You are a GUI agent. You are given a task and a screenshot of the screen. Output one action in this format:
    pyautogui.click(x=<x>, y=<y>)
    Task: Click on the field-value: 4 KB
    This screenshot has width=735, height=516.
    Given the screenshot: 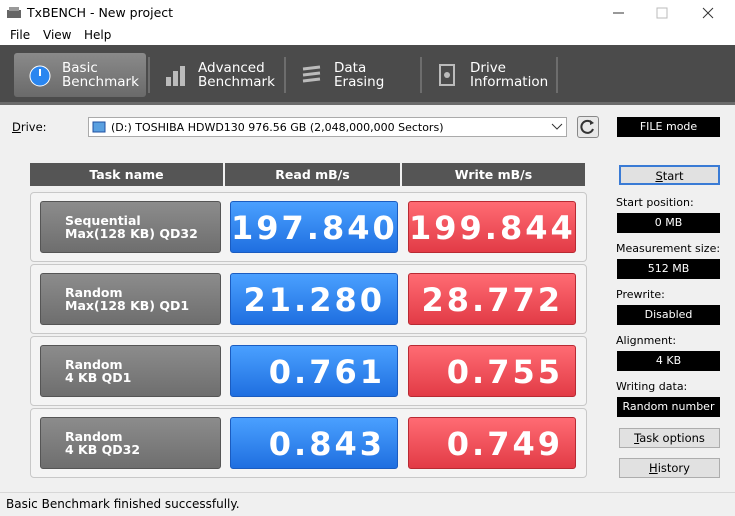 What is the action you would take?
    pyautogui.click(x=668, y=361)
    